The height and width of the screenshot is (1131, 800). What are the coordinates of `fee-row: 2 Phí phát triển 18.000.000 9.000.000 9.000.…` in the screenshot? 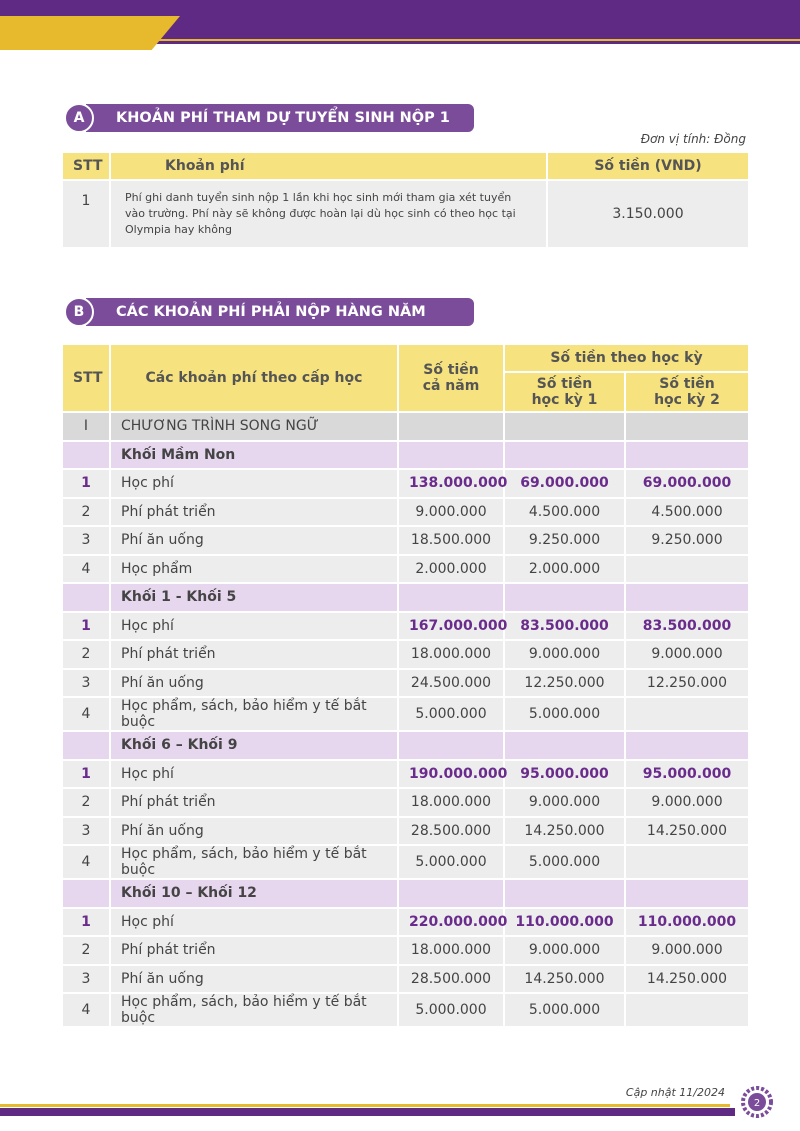 It's located at (405, 950).